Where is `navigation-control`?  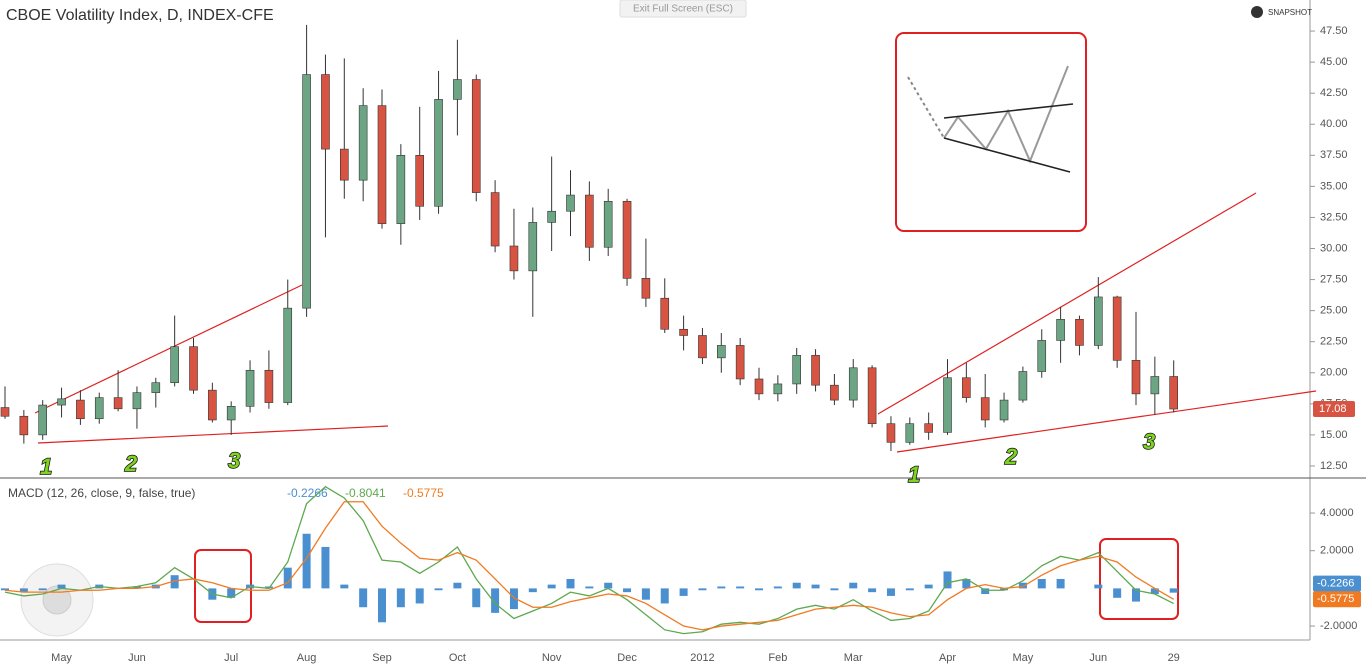
navigation-control is located at coordinates (57, 600).